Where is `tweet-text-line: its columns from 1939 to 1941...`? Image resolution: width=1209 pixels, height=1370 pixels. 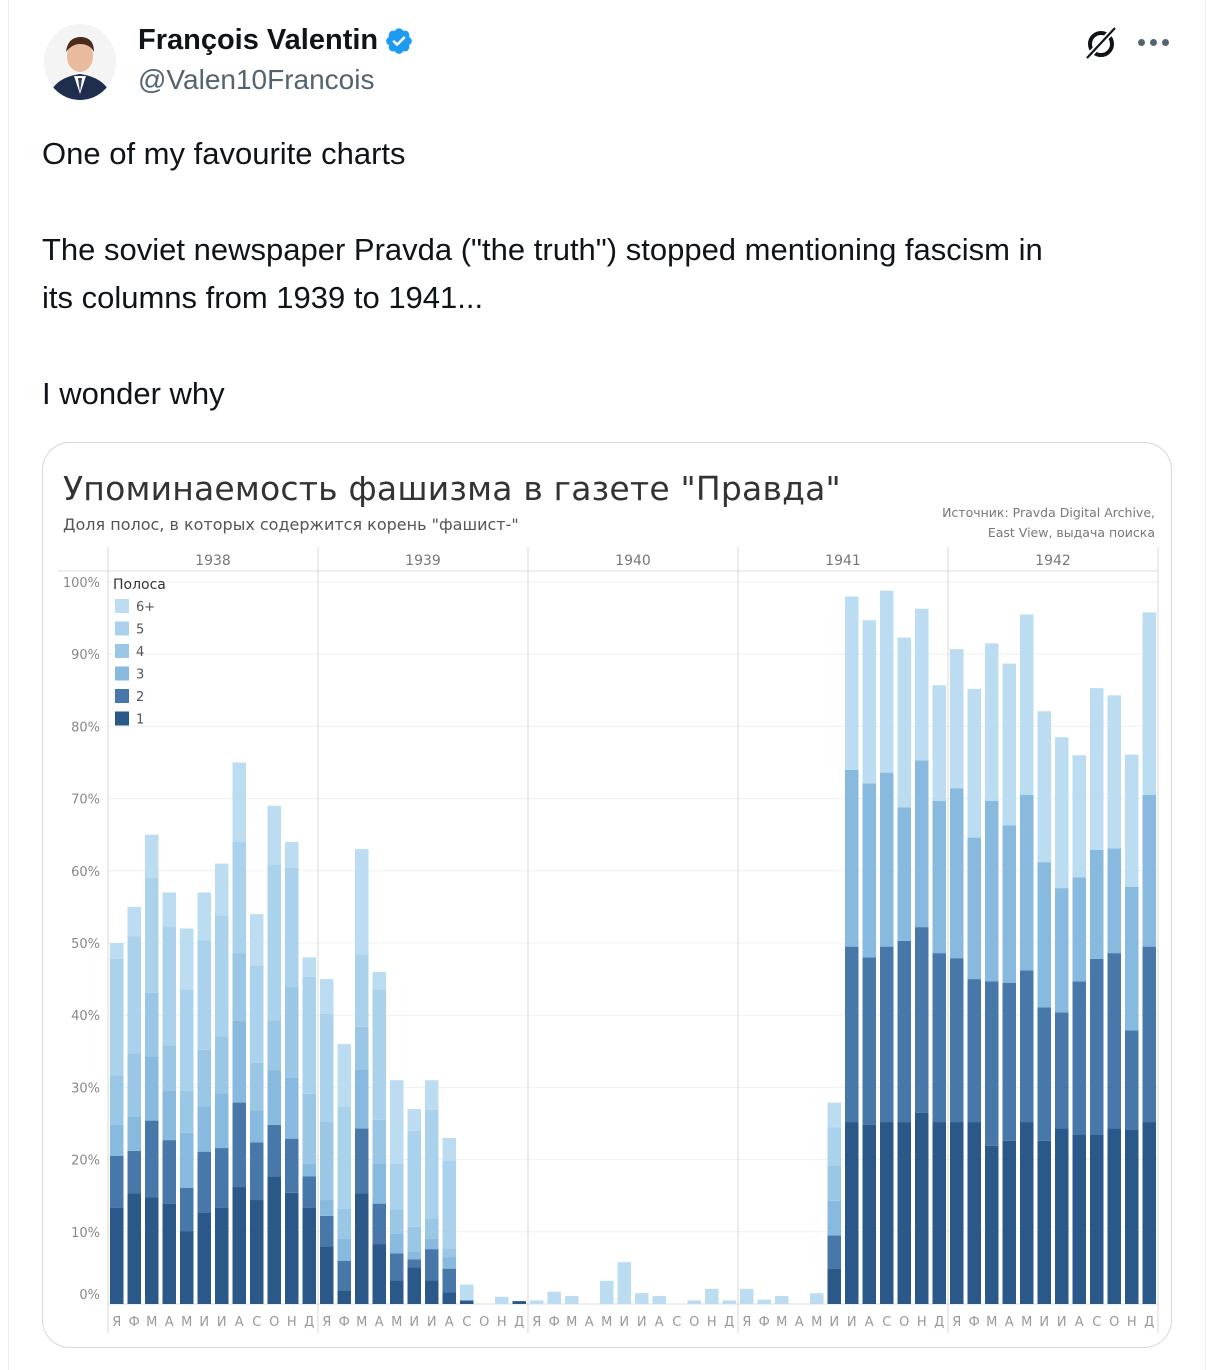
tweet-text-line: its columns from 1939 to 1941... is located at coordinates (263, 297).